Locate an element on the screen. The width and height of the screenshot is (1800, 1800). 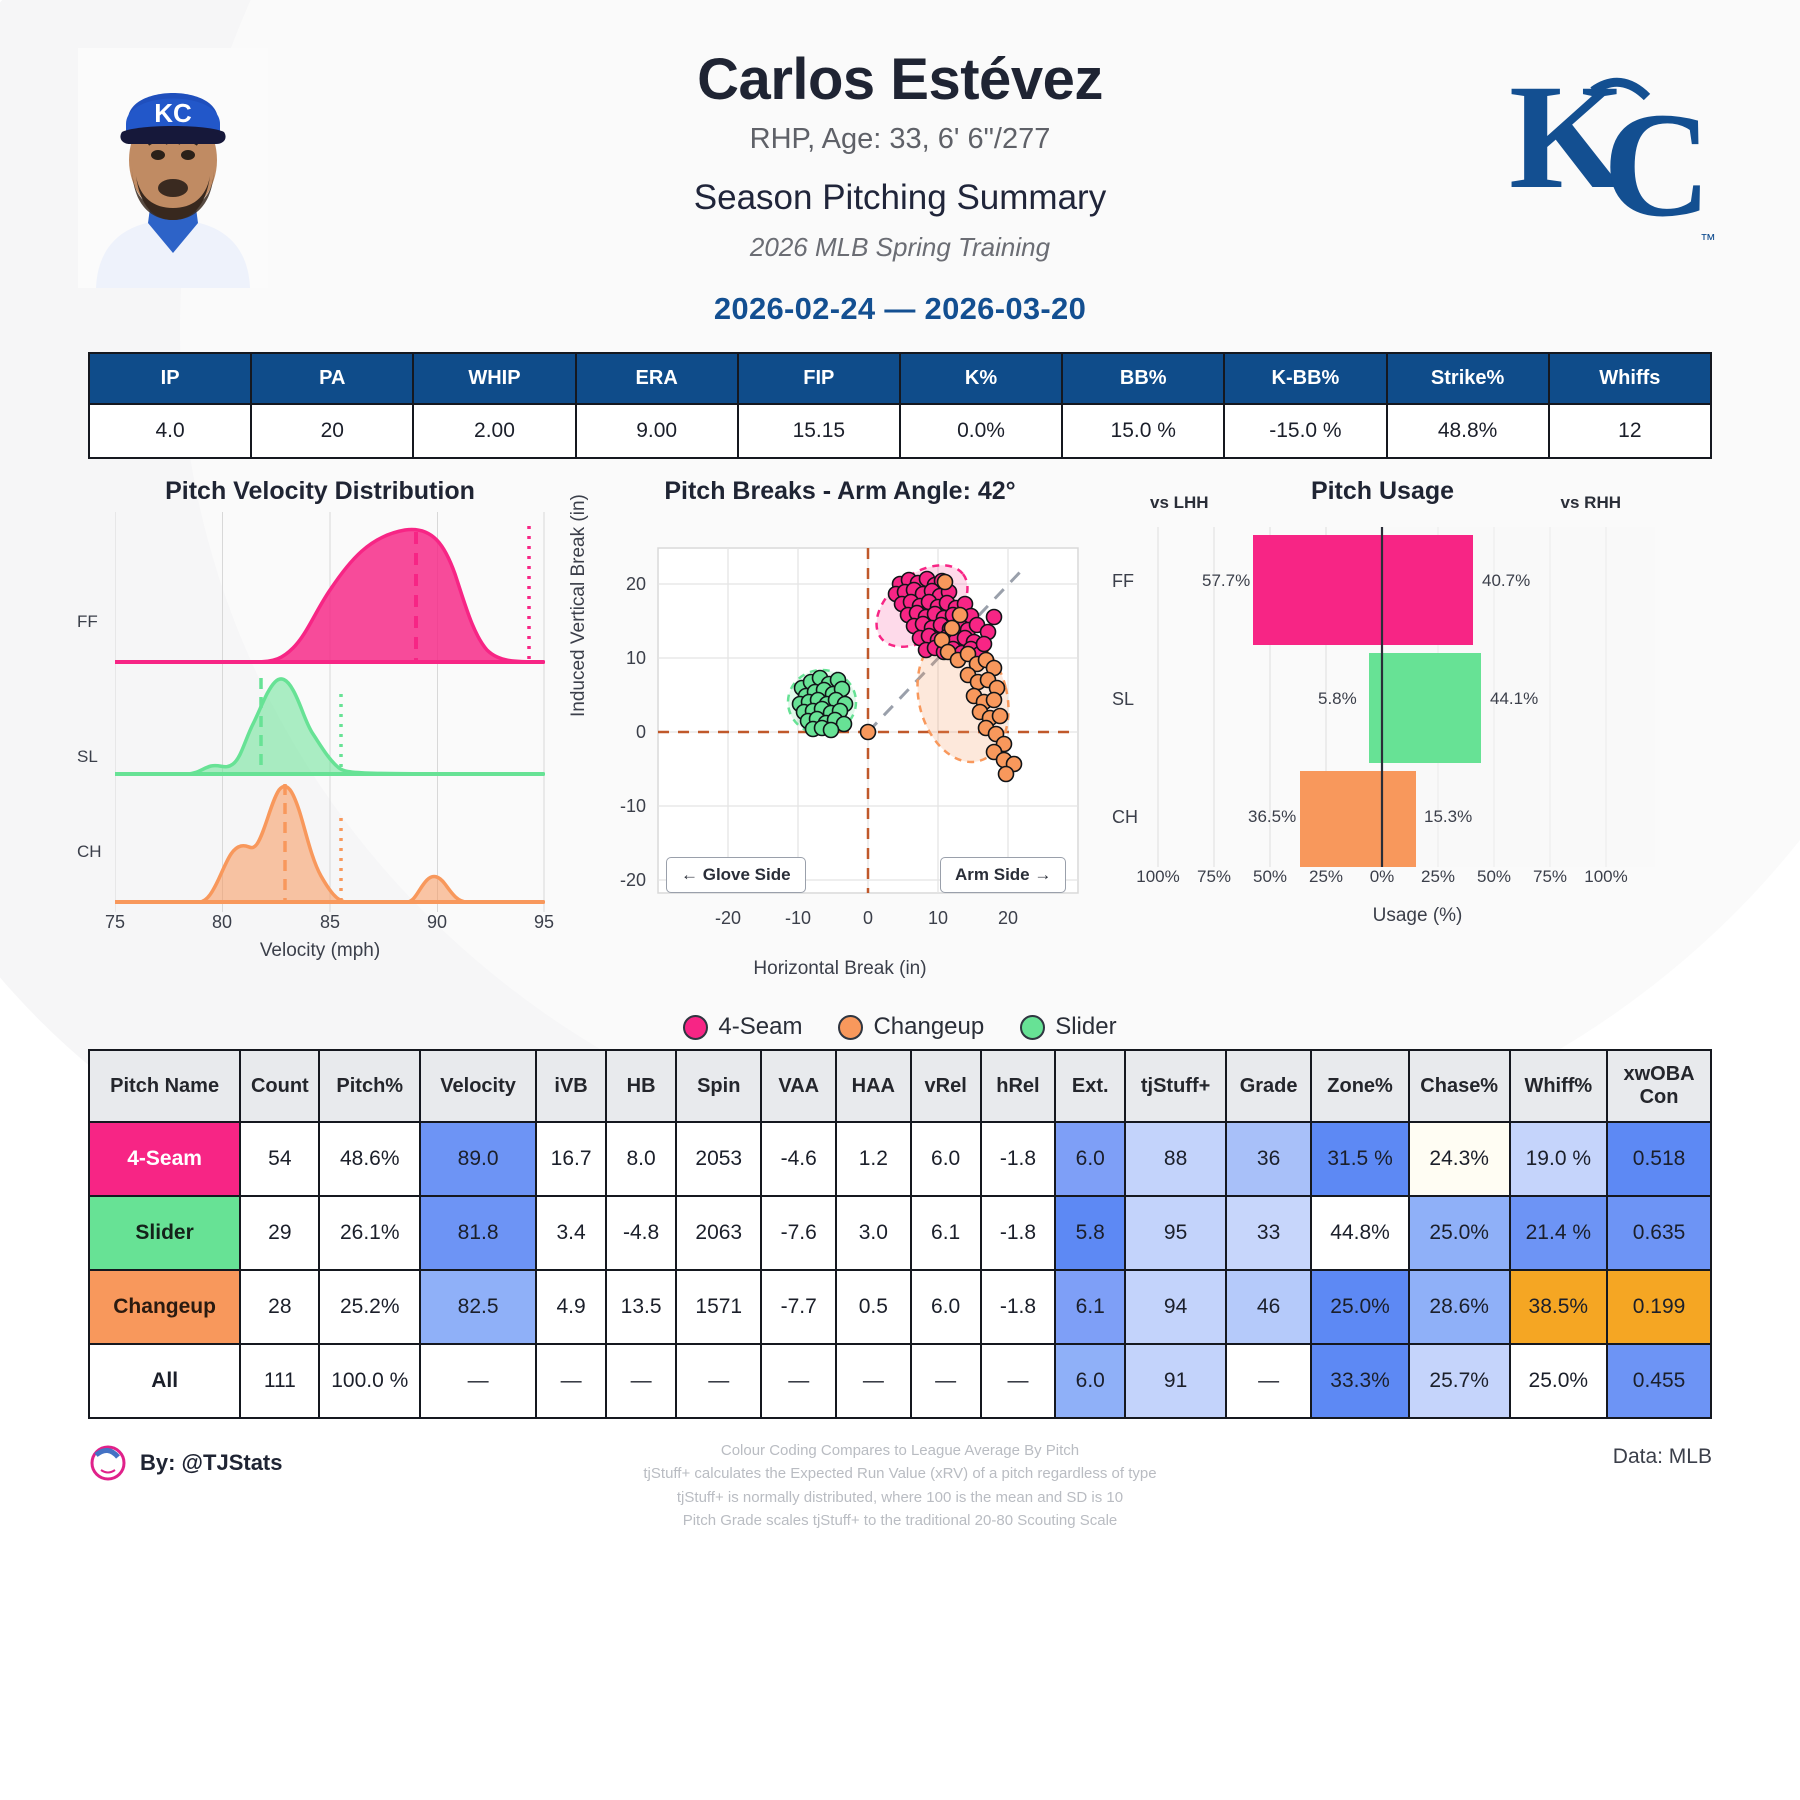
pitch-cell-pitch-: 25.2% is located at coordinates (370, 1307).